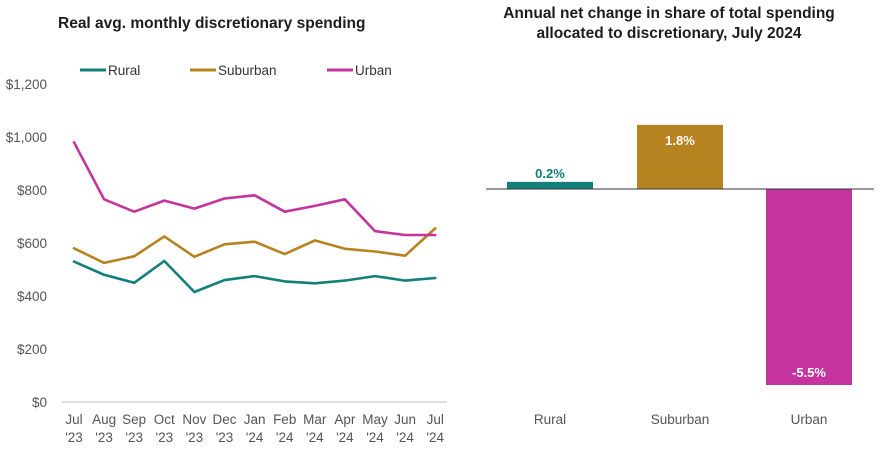  Describe the element at coordinates (254, 189) in the screenshot. I see `series-line-urban` at that location.